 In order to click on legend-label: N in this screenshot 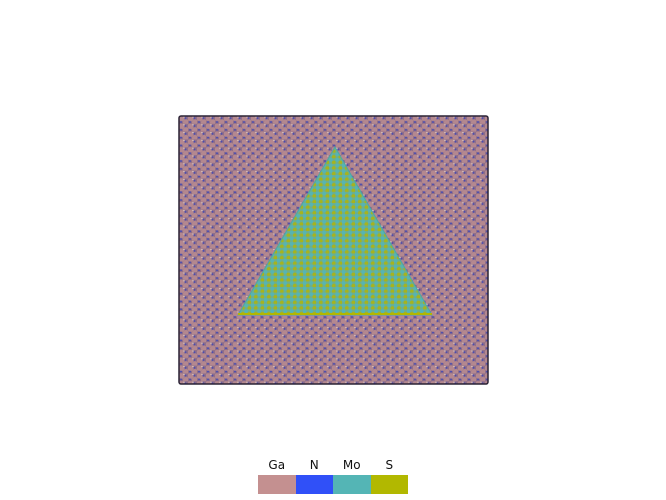, I will do `click(314, 465)`.